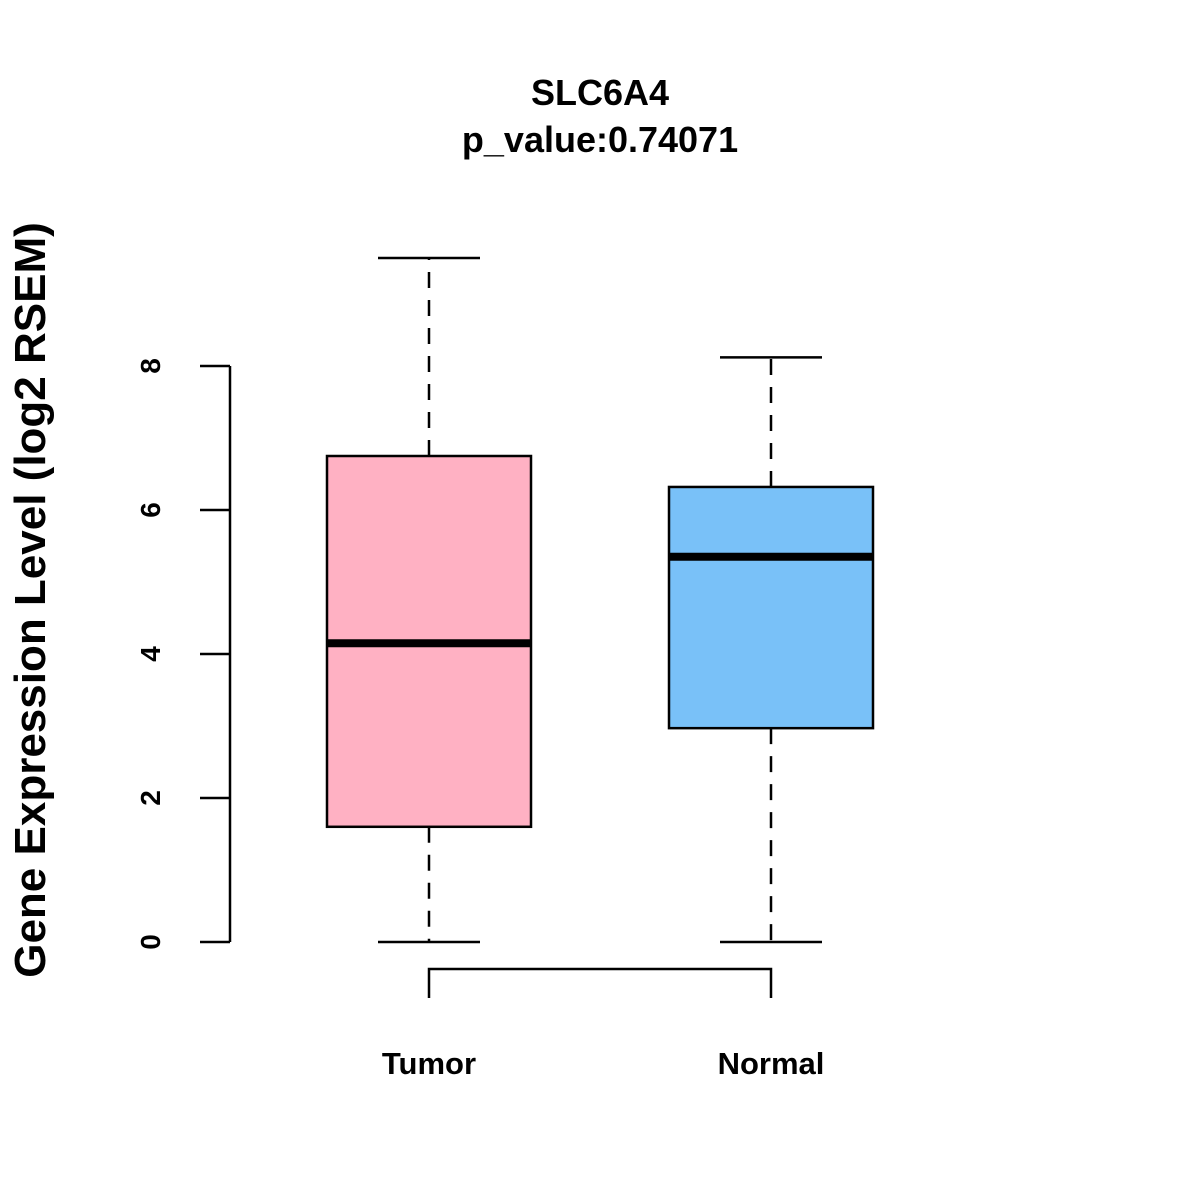 This screenshot has width=1200, height=1200. What do you see at coordinates (603, 1063) in the screenshot?
I see `category-labels: Tumor Normal` at bounding box center [603, 1063].